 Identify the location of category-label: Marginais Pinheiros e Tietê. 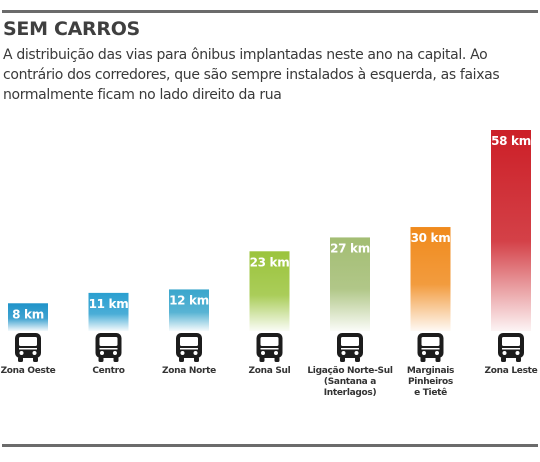
(430, 382).